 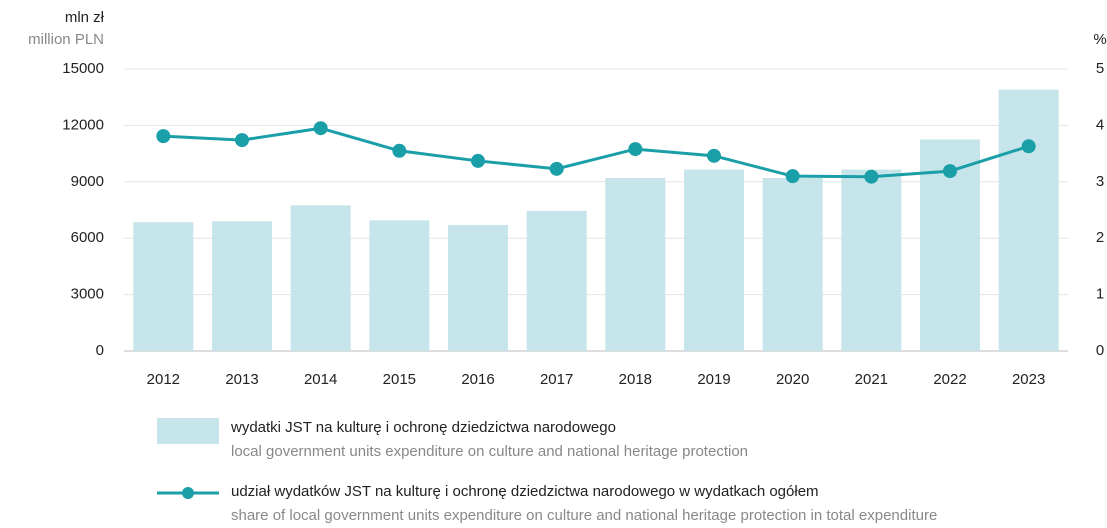 What do you see at coordinates (477, 379) in the screenshot?
I see `x-tick-label: 2016` at bounding box center [477, 379].